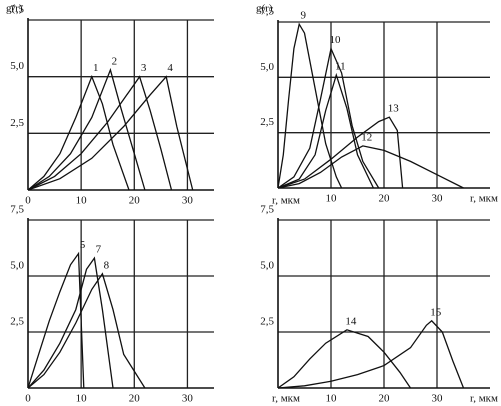  Describe the element at coordinates (115, 61) in the screenshot. I see `curve-label: 2` at that location.